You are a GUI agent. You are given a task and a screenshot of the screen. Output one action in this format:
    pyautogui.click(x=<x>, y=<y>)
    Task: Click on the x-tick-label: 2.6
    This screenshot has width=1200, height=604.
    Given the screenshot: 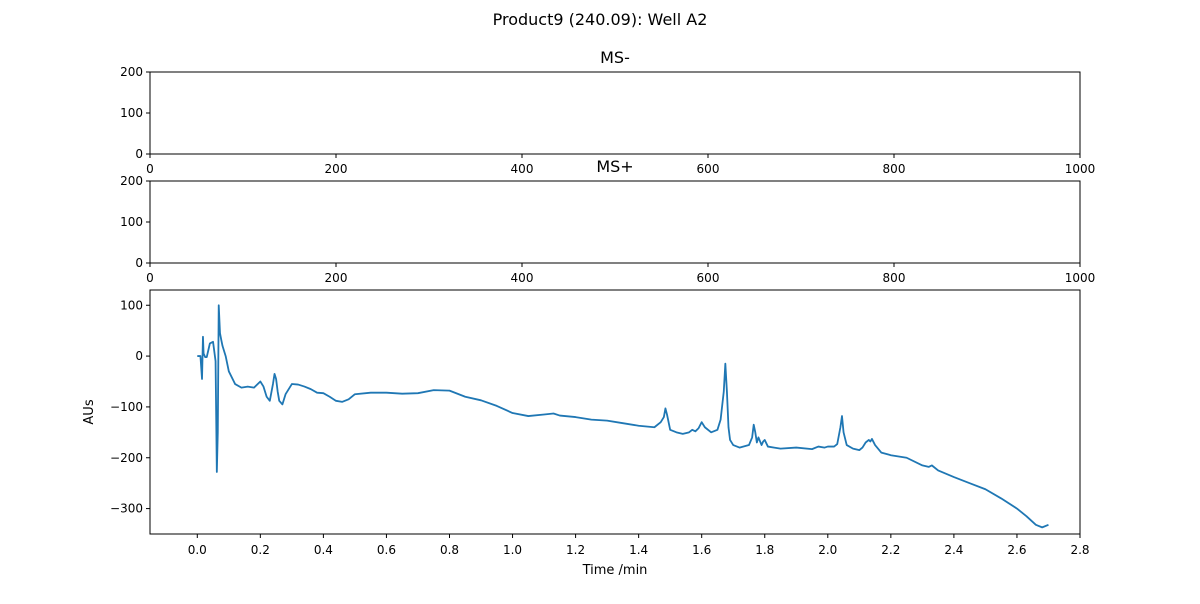 What is the action you would take?
    pyautogui.click(x=1016, y=550)
    